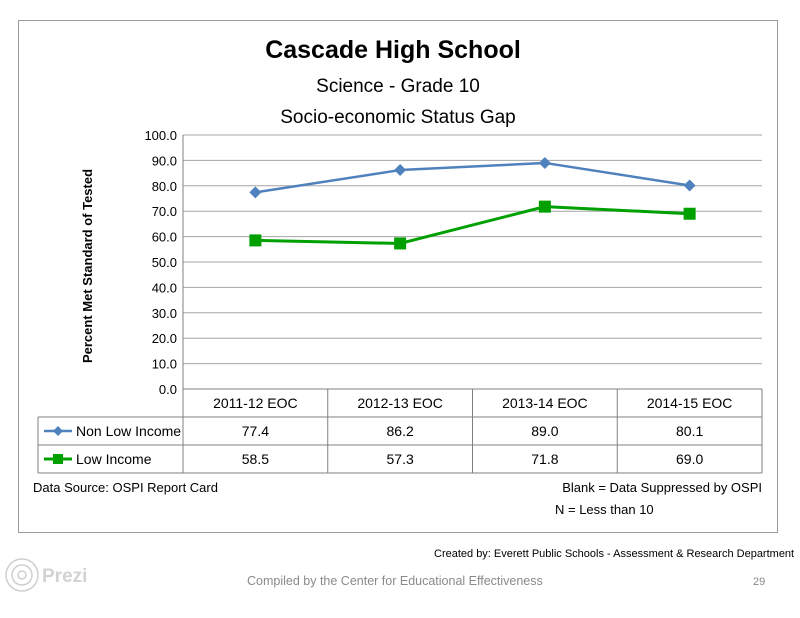 The width and height of the screenshot is (800, 618). What do you see at coordinates (164, 211) in the screenshot?
I see `y-tick-label: 70.0` at bounding box center [164, 211].